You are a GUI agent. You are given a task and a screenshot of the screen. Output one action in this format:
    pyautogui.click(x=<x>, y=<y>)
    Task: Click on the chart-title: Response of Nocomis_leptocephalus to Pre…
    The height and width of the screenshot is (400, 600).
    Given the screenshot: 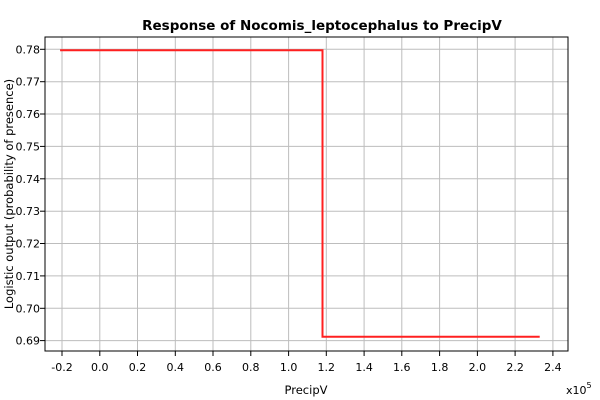 What is the action you would take?
    pyautogui.click(x=322, y=26)
    